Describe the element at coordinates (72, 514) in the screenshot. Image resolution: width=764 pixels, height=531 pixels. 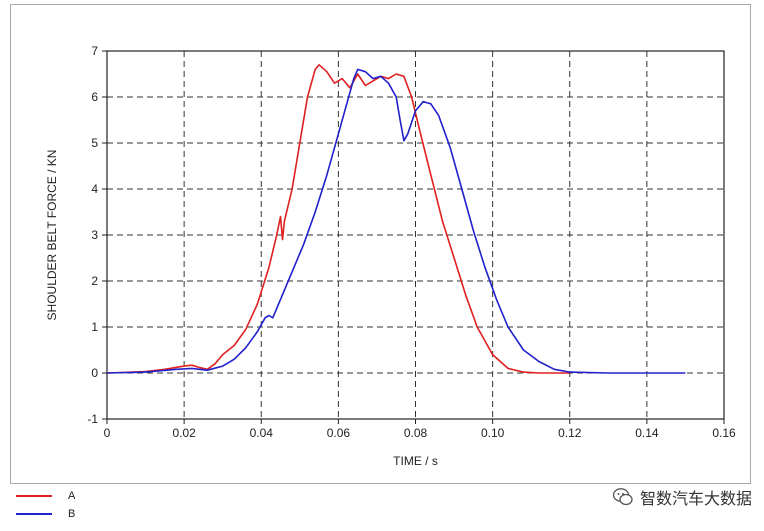
I see `legend-label-b: B` at that location.